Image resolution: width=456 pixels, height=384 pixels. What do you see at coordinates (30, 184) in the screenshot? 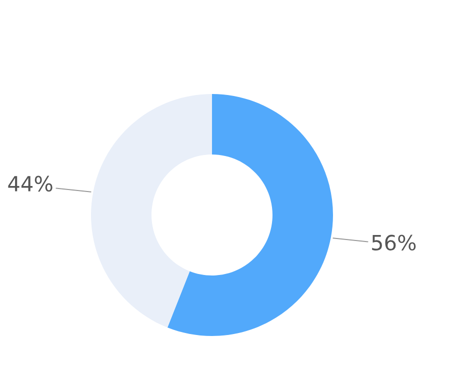
I see `data-label: 44%` at bounding box center [30, 184].